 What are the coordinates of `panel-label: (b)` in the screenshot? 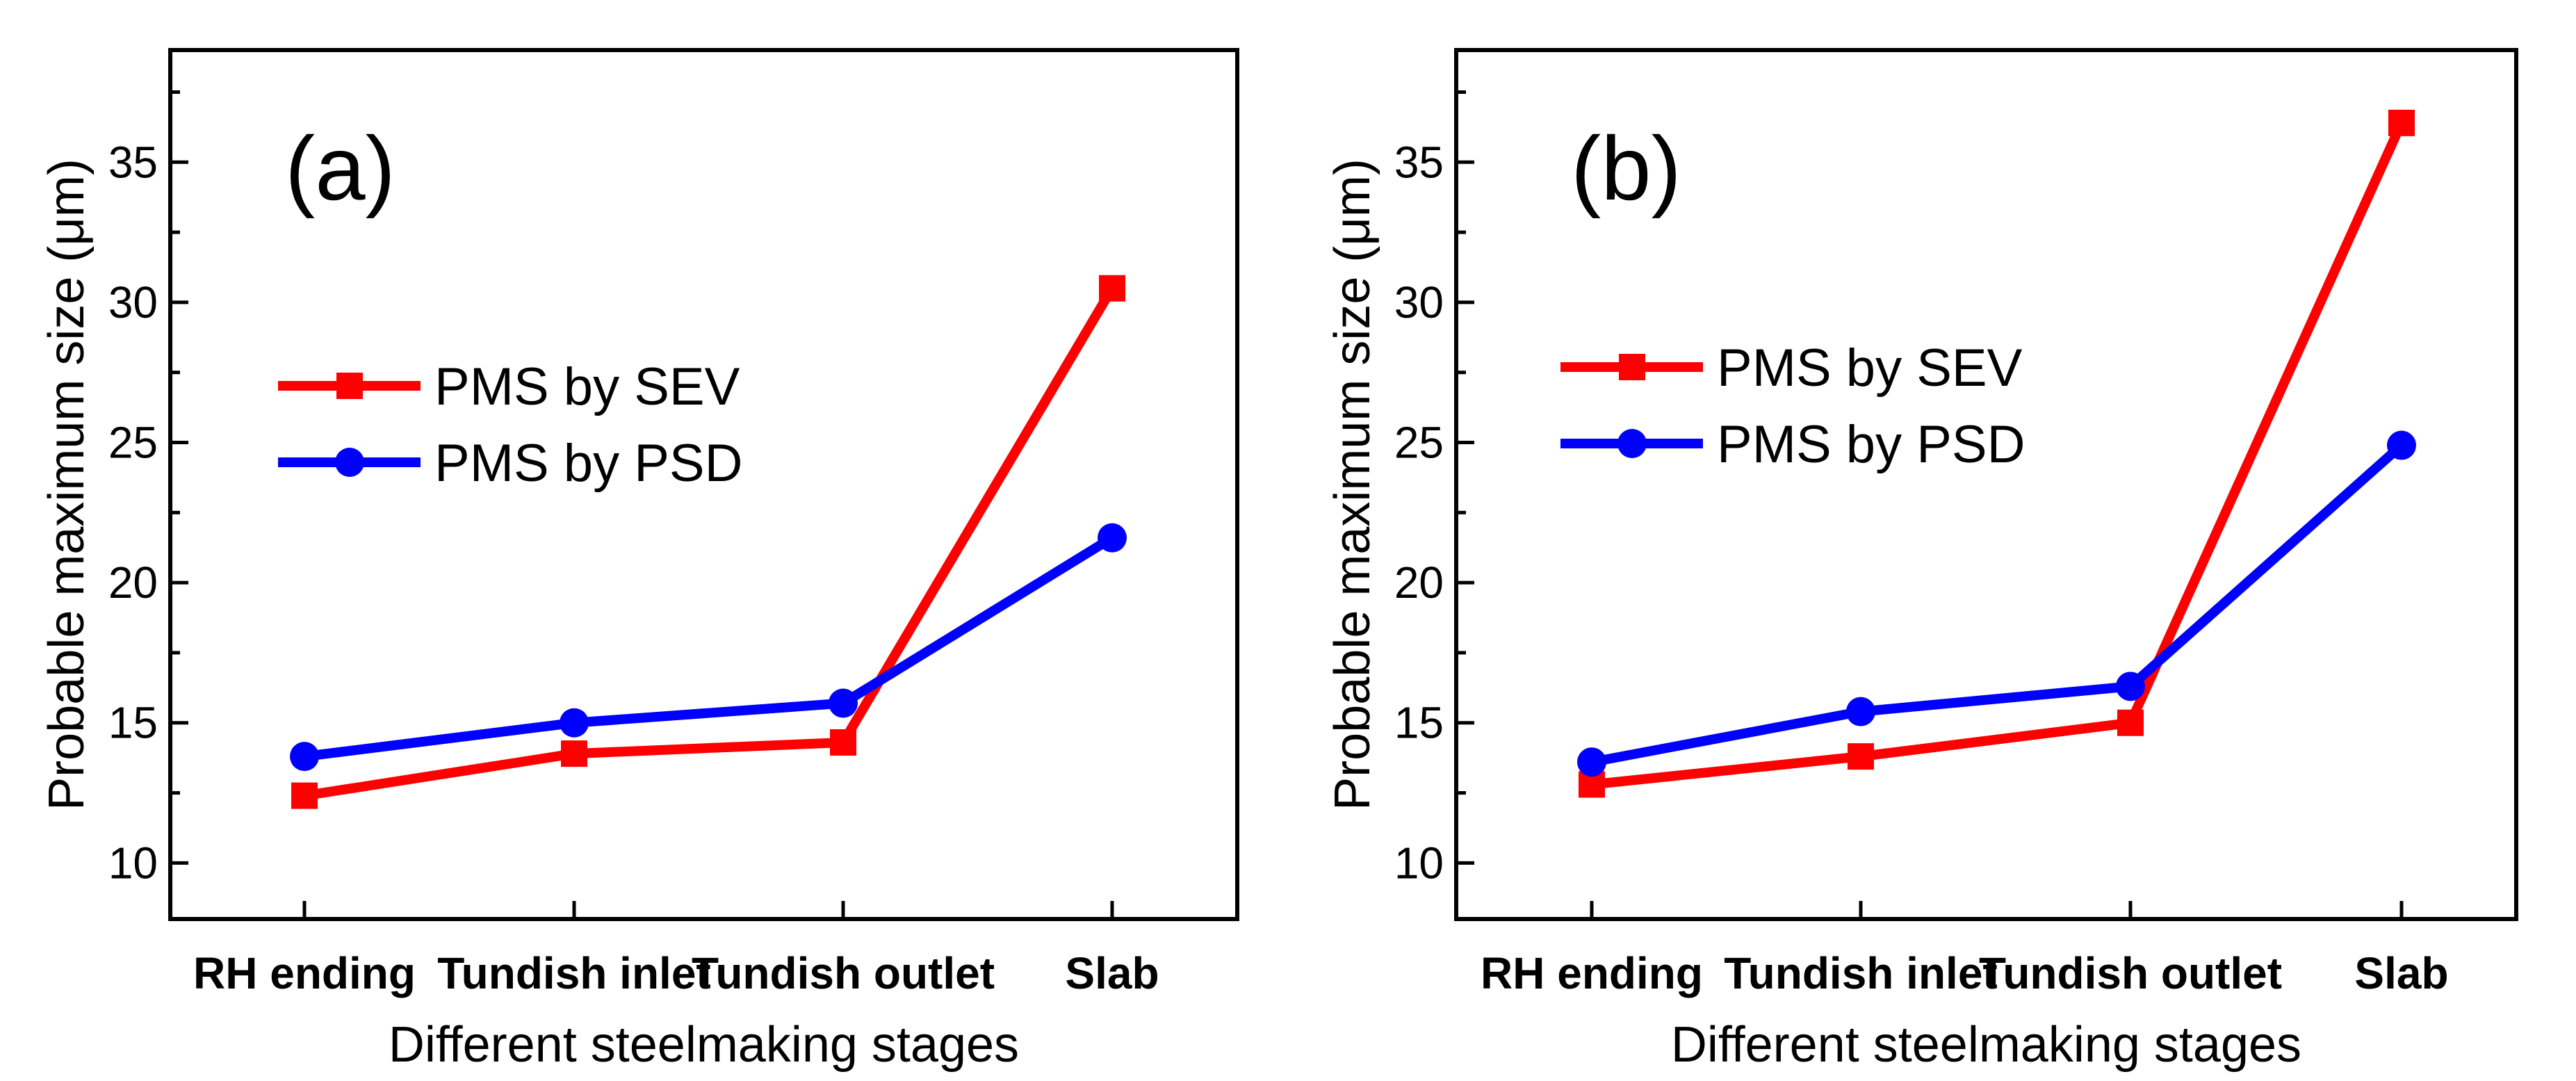 It's located at (1626, 168).